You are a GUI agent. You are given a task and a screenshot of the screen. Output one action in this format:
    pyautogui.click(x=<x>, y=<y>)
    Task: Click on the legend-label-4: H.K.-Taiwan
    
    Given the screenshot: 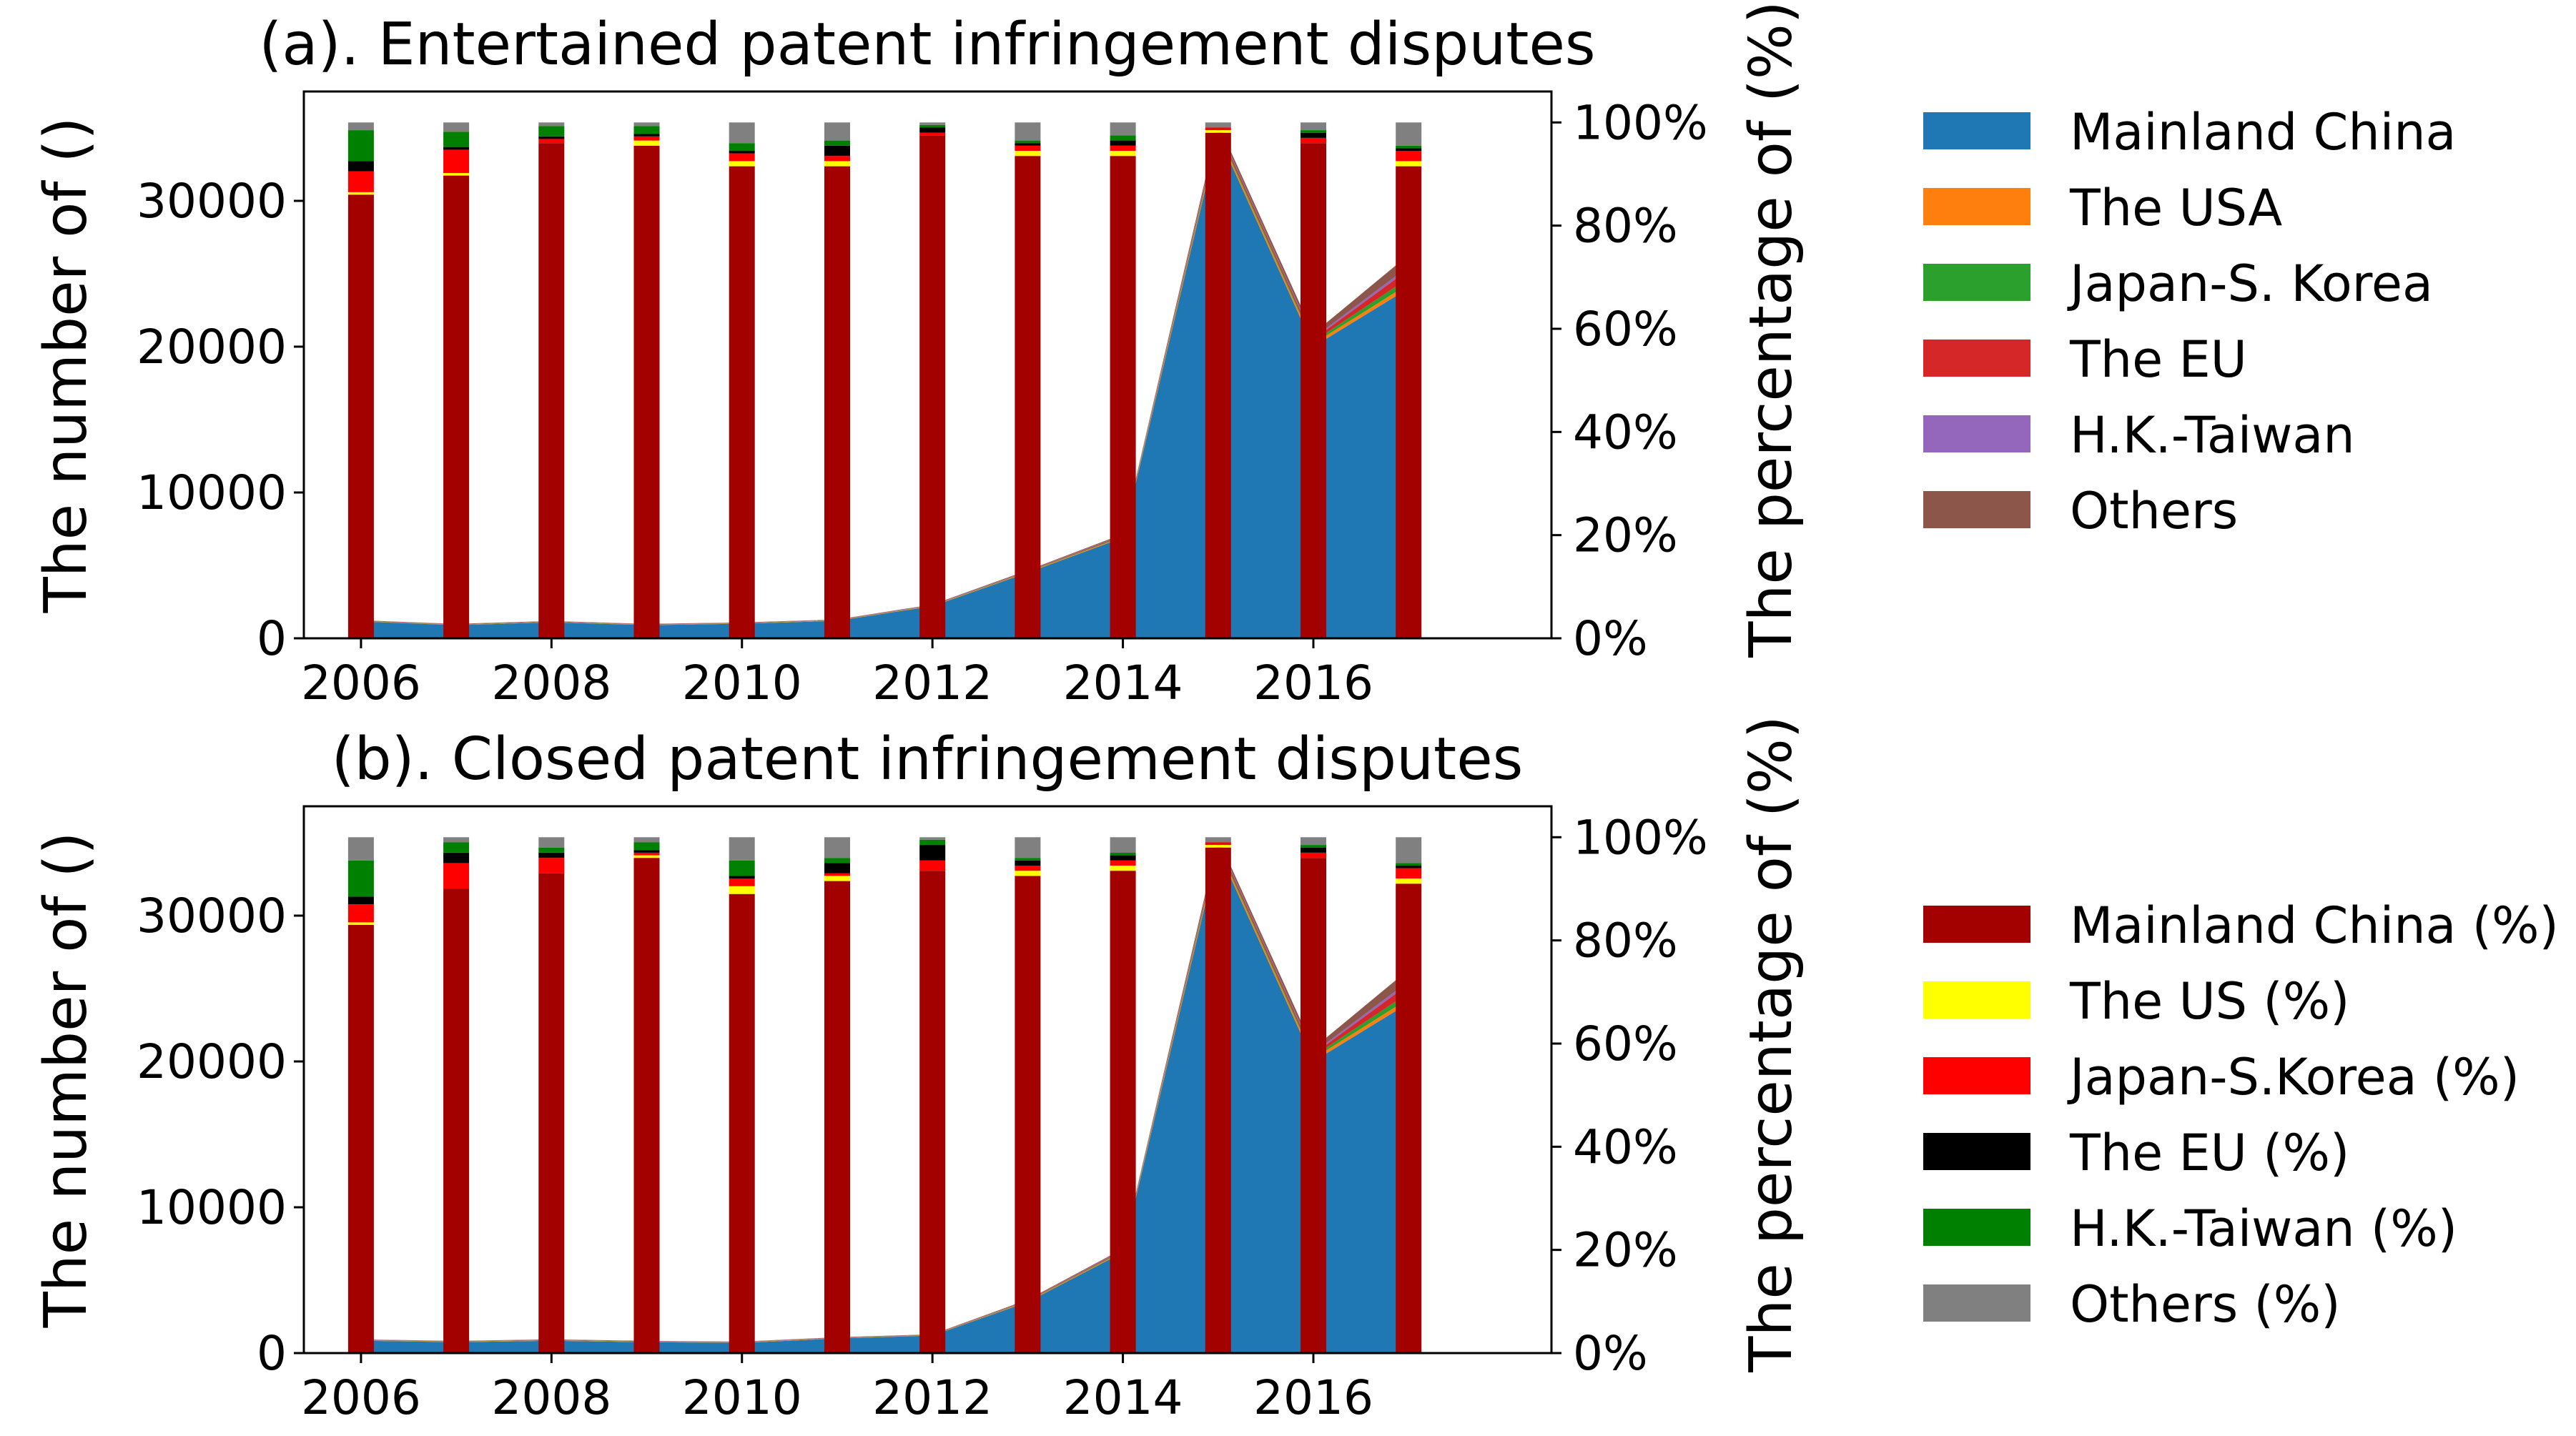 What is the action you would take?
    pyautogui.click(x=2212, y=435)
    